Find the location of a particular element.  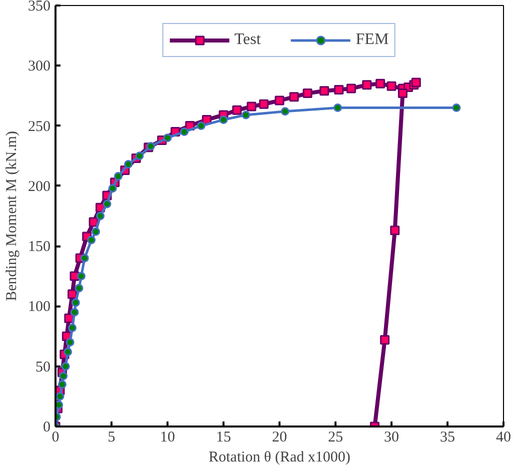

y-tick-label: 350 is located at coordinates (39, 7).